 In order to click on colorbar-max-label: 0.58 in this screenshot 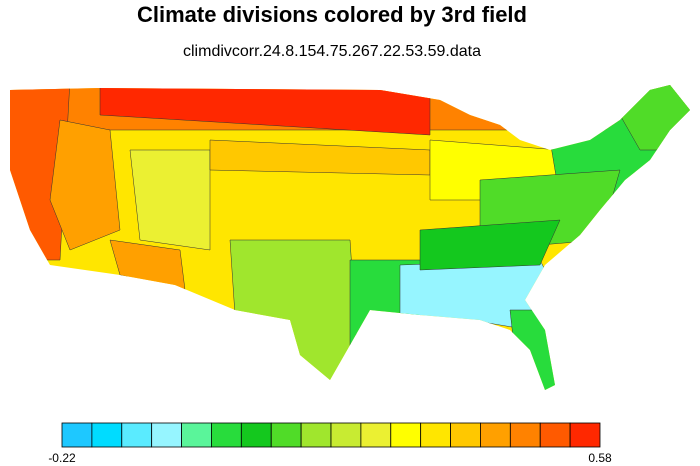, I will do `click(600, 458)`.